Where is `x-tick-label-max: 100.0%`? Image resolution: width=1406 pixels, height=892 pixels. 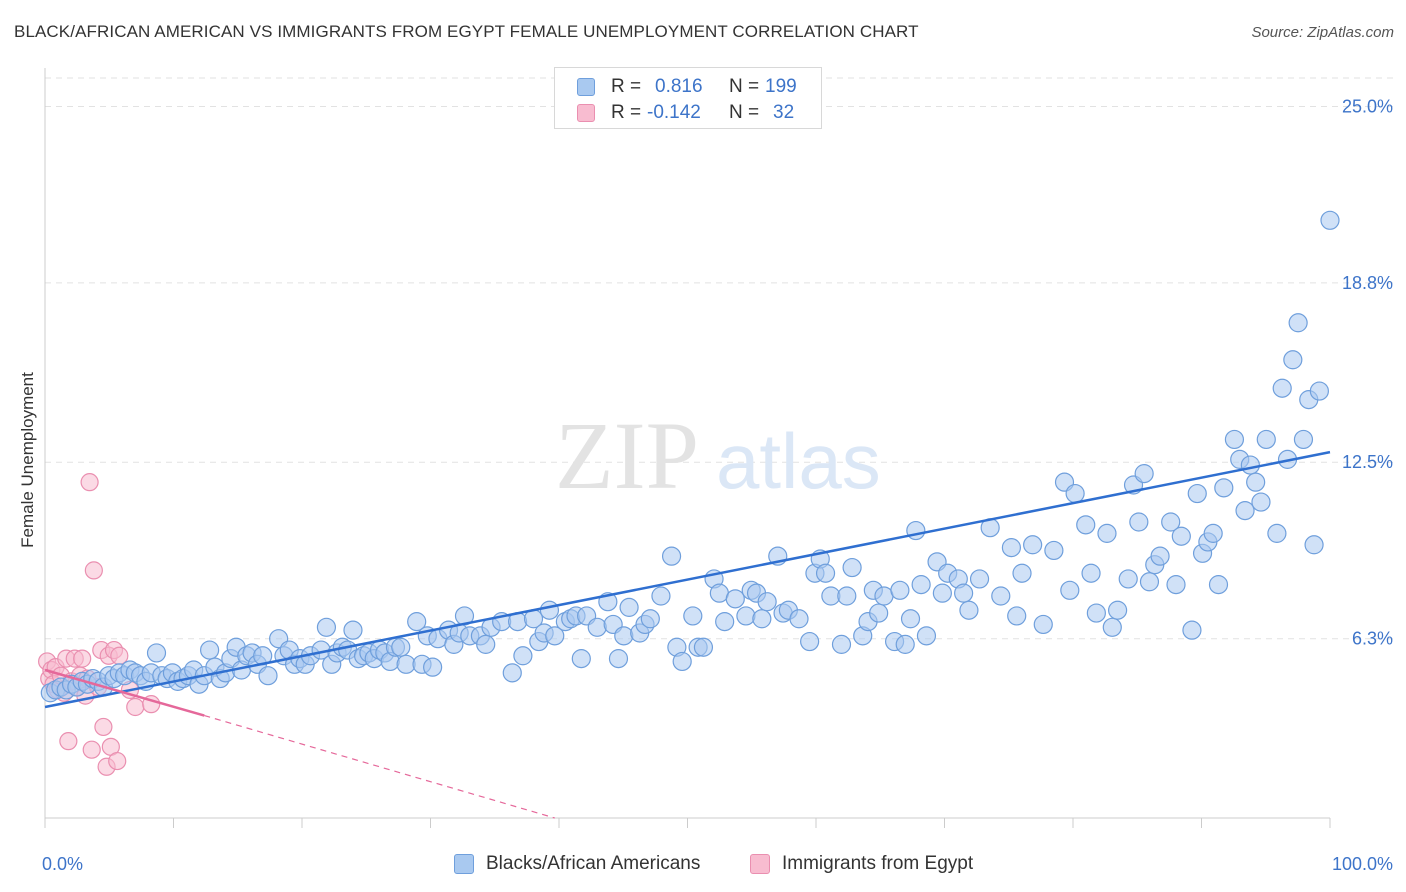 x-tick-label-max: 100.0% is located at coordinates (1362, 864).